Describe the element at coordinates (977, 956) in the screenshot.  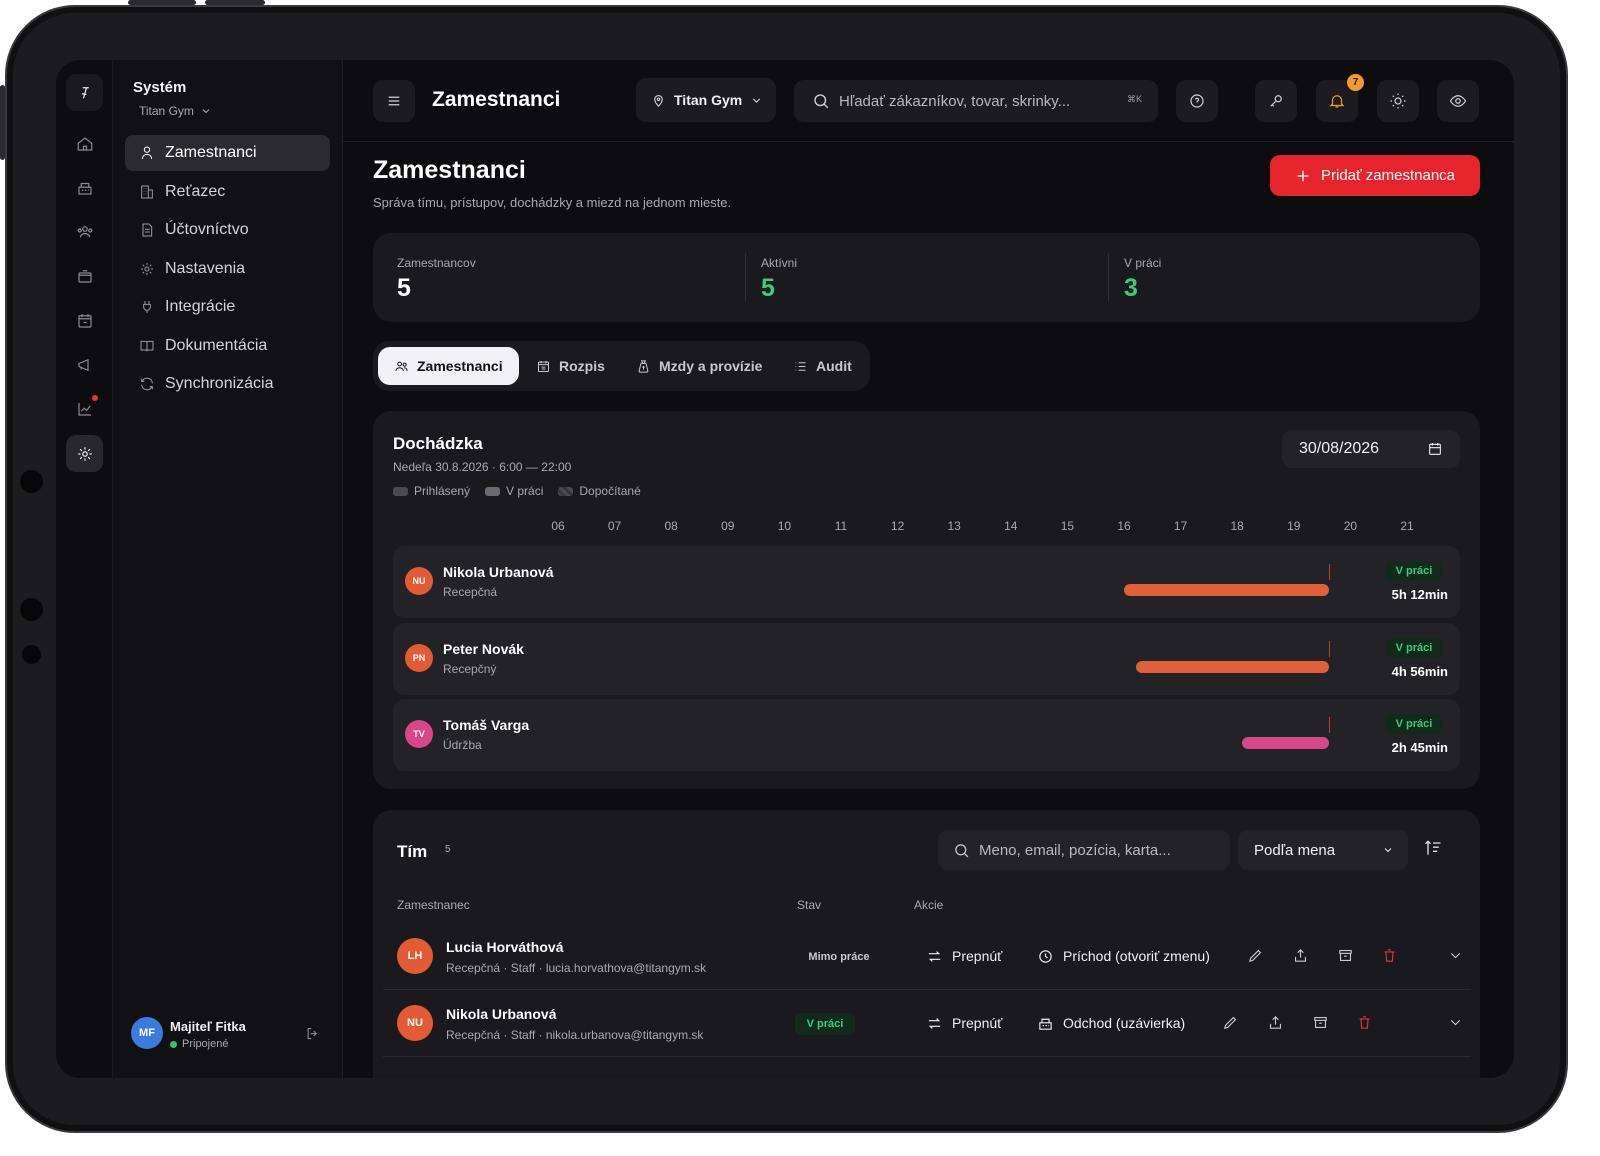
I see `switch-label: Prepnúť` at that location.